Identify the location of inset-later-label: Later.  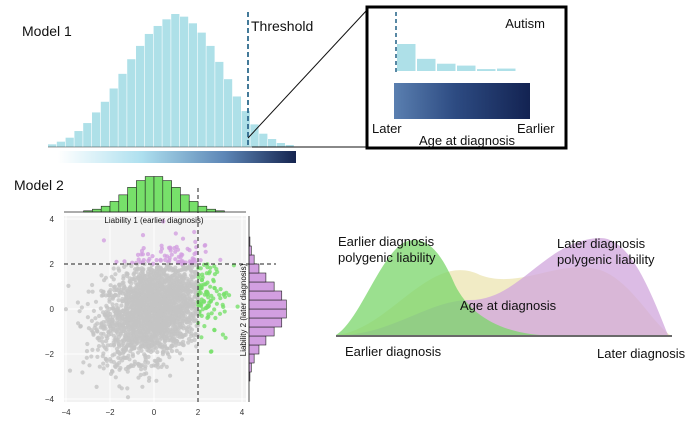
(387, 128).